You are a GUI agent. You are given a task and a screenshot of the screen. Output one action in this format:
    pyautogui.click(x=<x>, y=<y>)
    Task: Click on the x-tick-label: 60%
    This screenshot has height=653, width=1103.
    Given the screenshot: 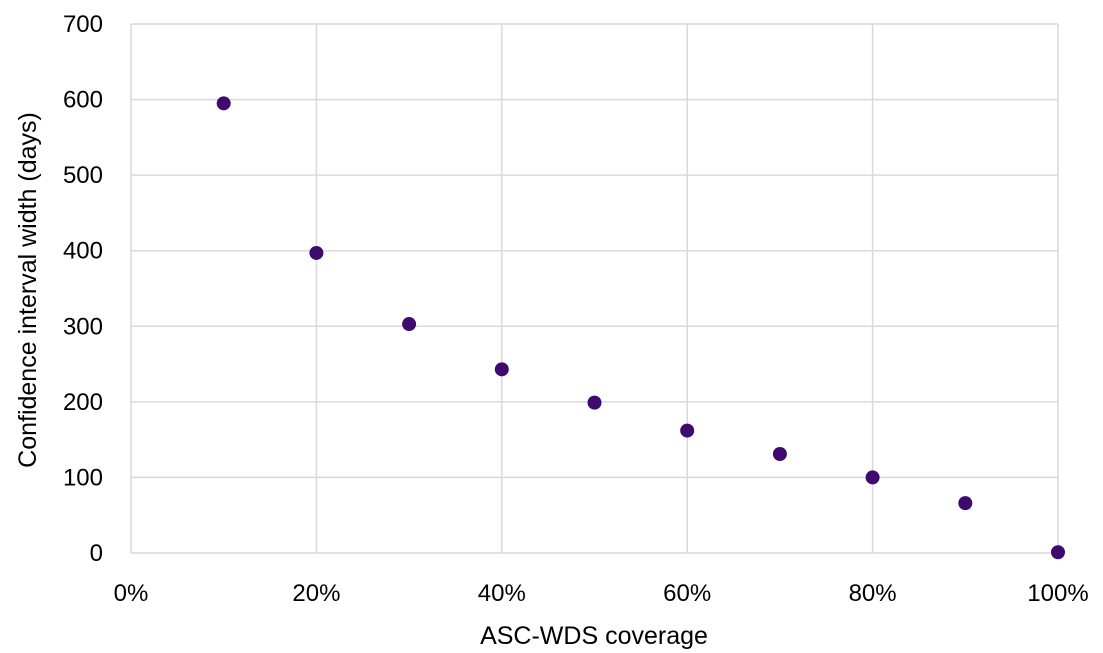 What is the action you would take?
    pyautogui.click(x=687, y=593)
    